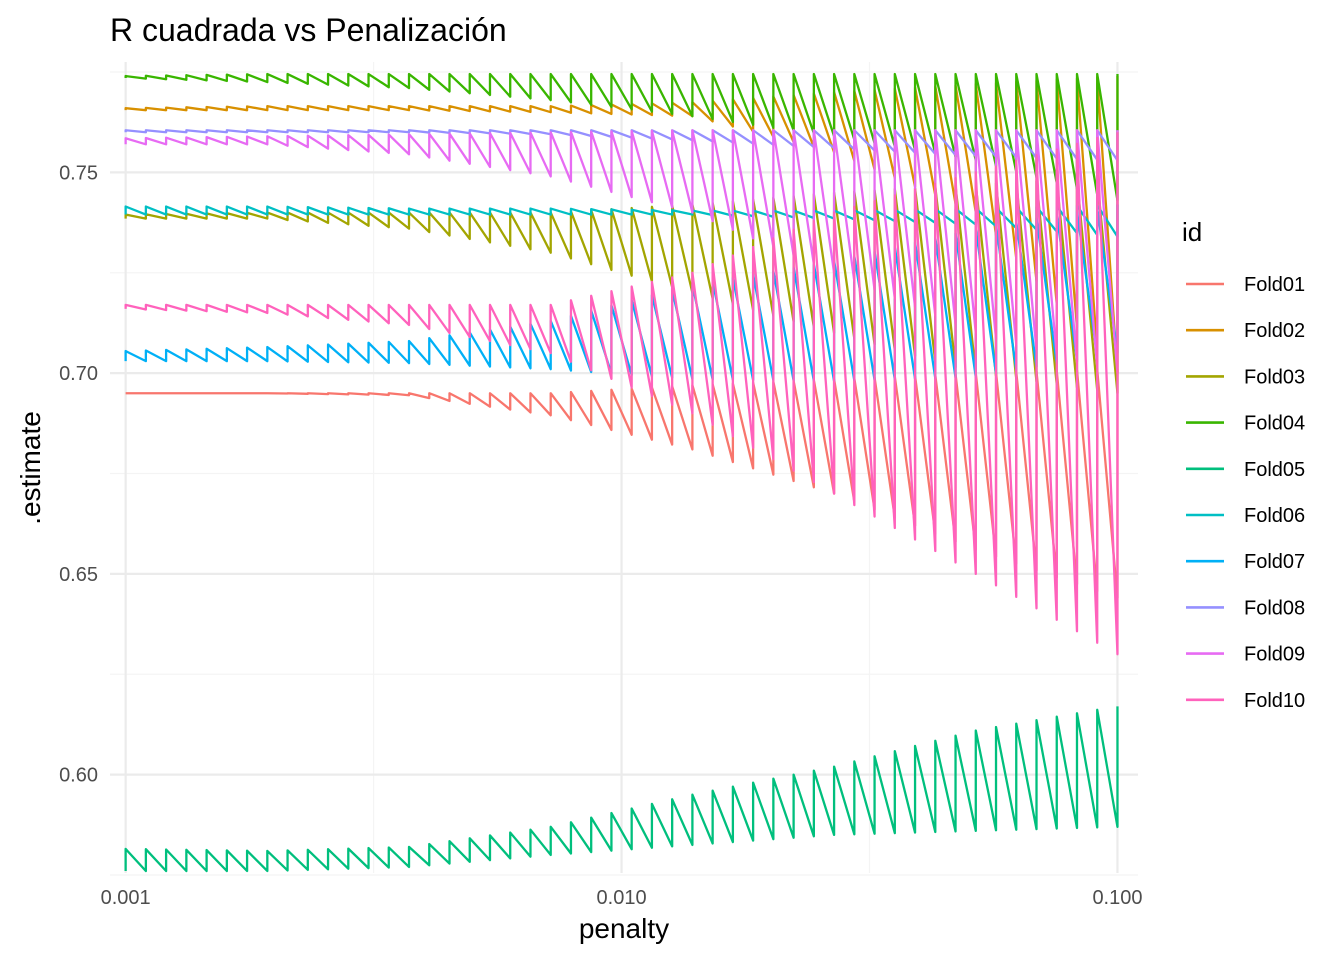  I want to click on legend-label-fold04: Fold04, so click(1274, 424).